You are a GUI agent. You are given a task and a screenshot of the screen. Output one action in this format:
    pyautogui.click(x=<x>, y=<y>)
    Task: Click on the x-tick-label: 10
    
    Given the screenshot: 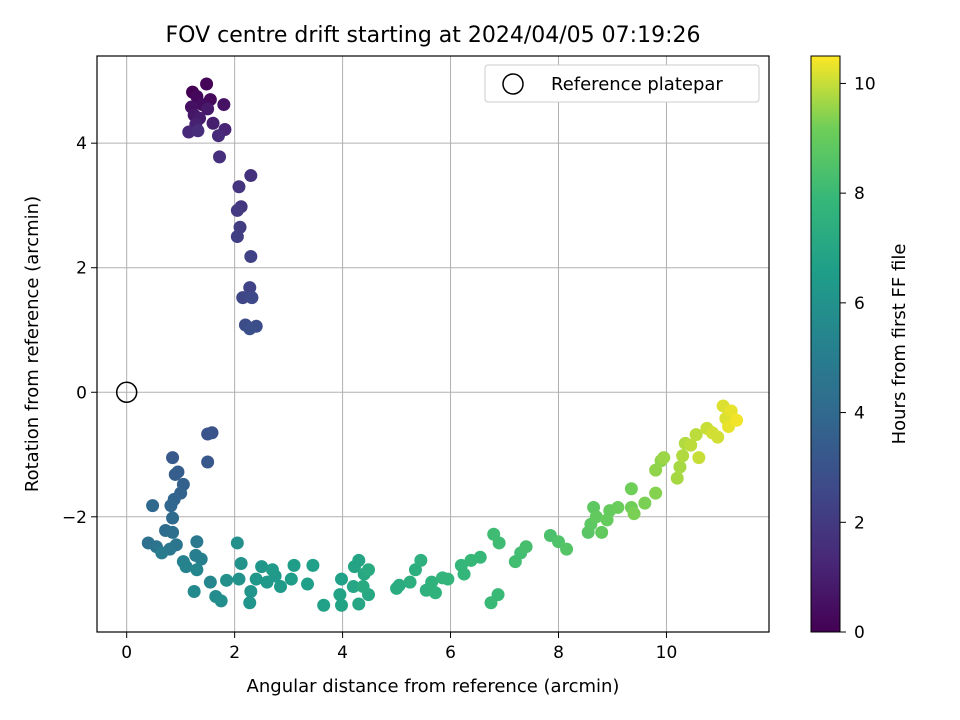 What is the action you would take?
    pyautogui.click(x=667, y=653)
    